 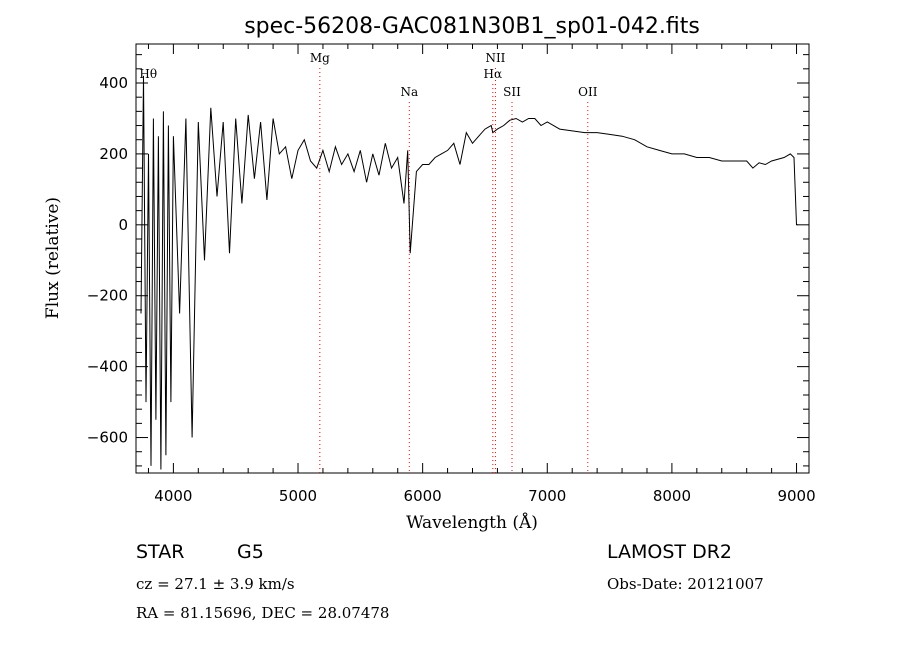 I want to click on y-tick-label: 200, so click(x=113, y=154).